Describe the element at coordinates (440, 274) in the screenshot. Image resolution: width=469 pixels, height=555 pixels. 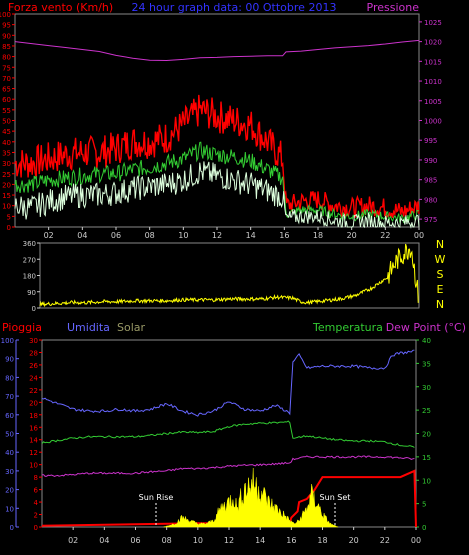
I see `direction-letter: S` at that location.